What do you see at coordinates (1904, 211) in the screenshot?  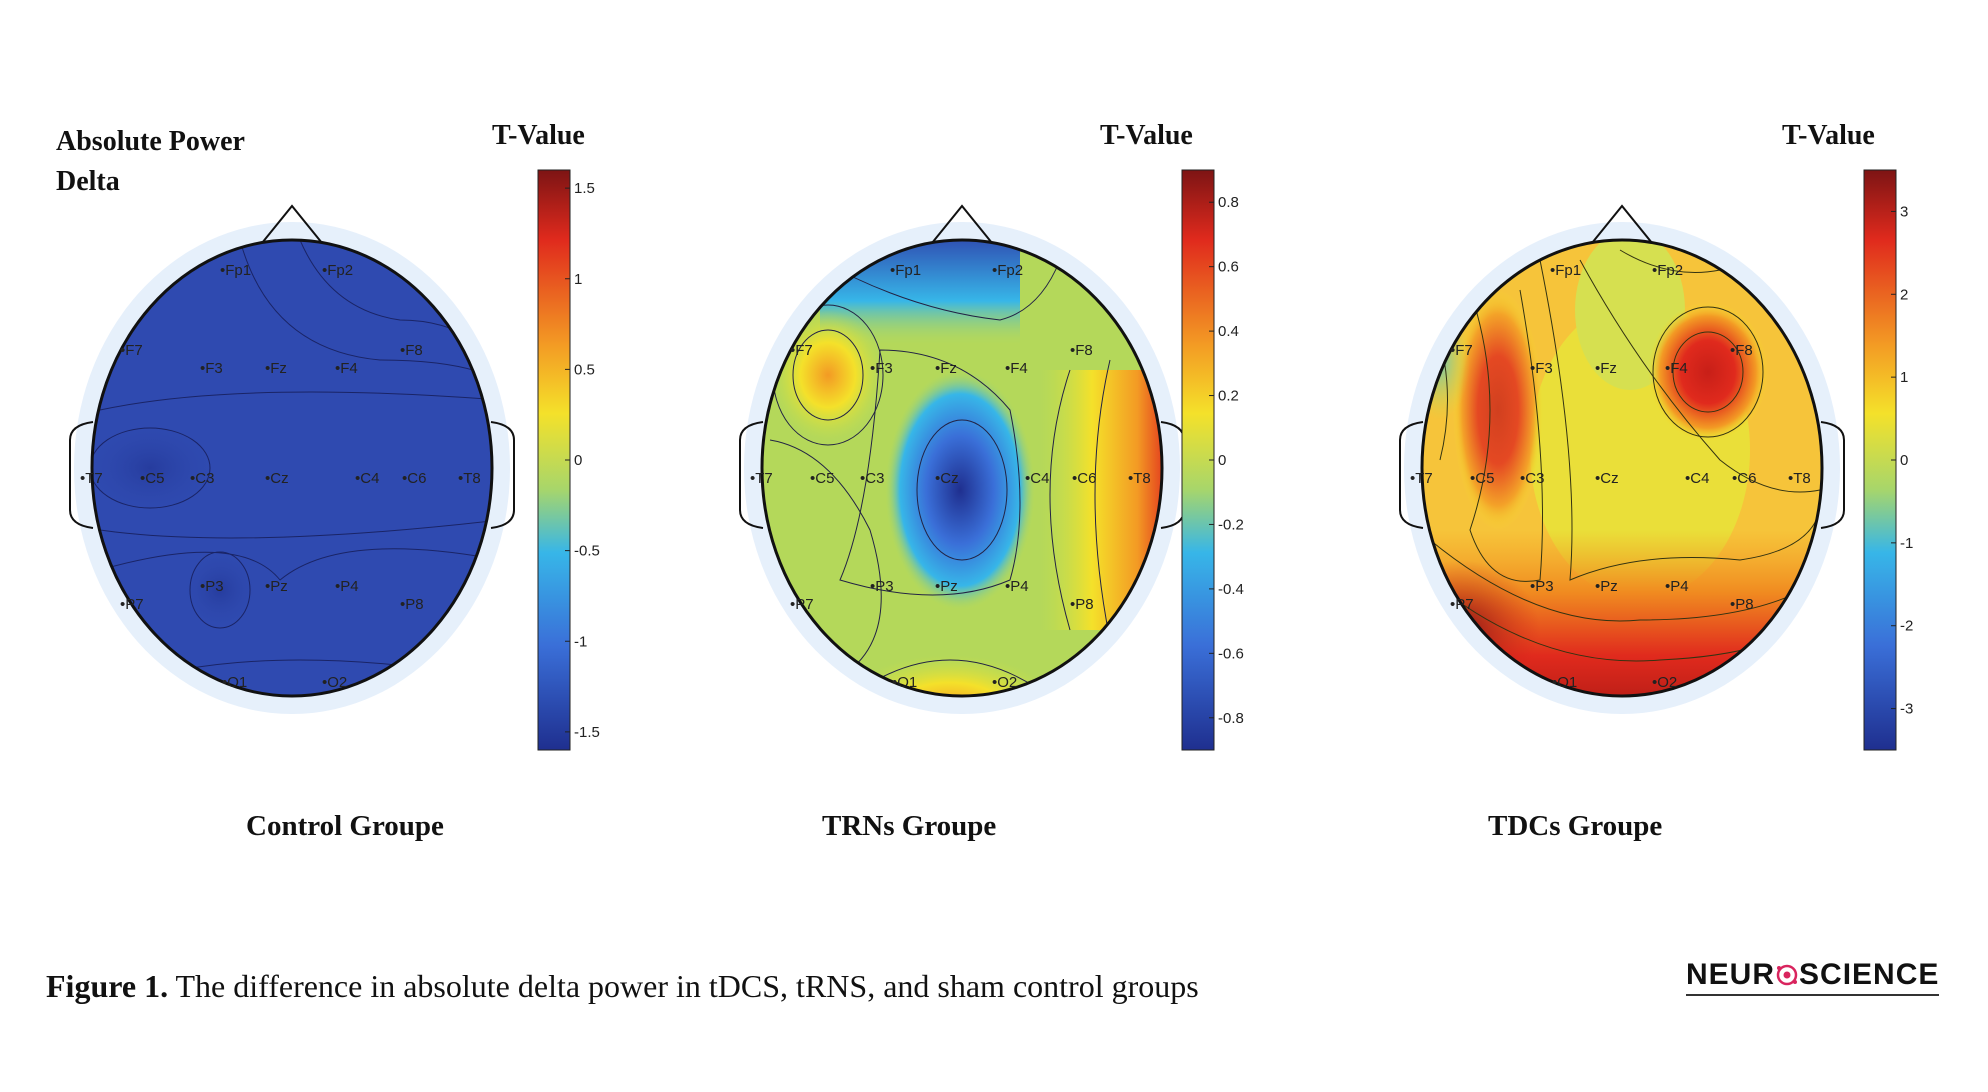 I see `colorbar-tick-label: 3` at bounding box center [1904, 211].